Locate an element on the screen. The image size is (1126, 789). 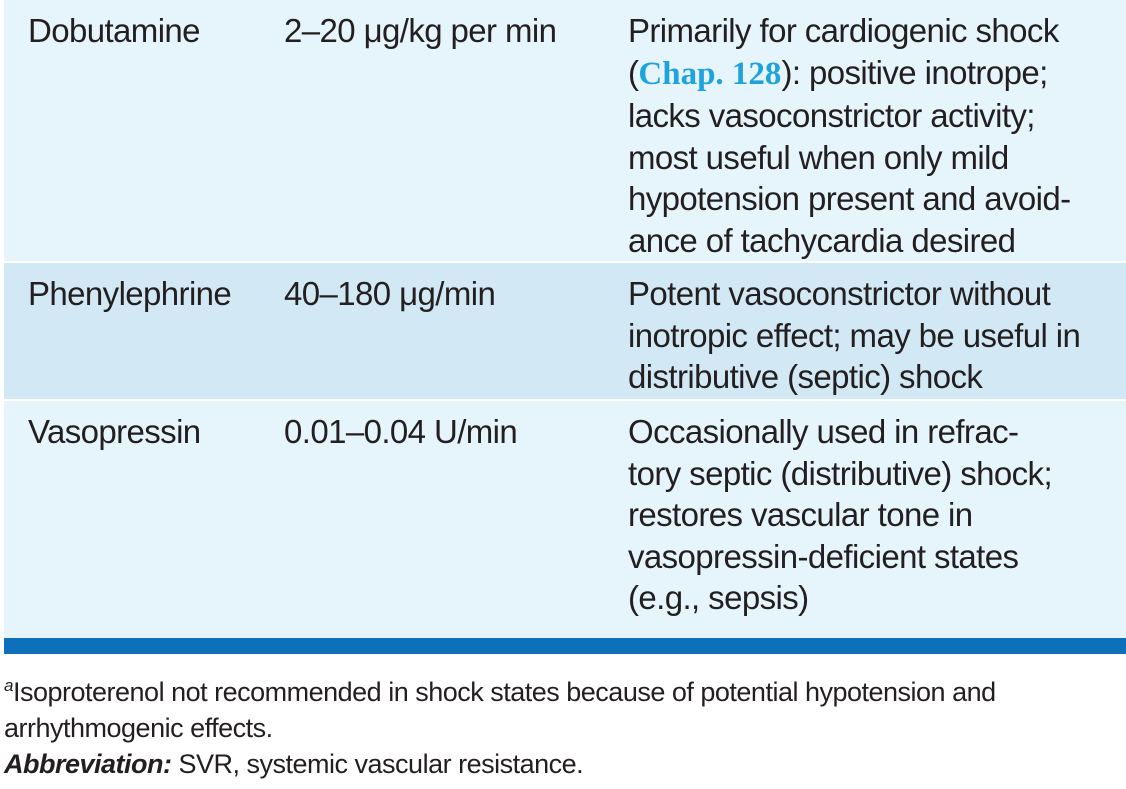
drug-name: Dobutamine is located at coordinates (114, 30).